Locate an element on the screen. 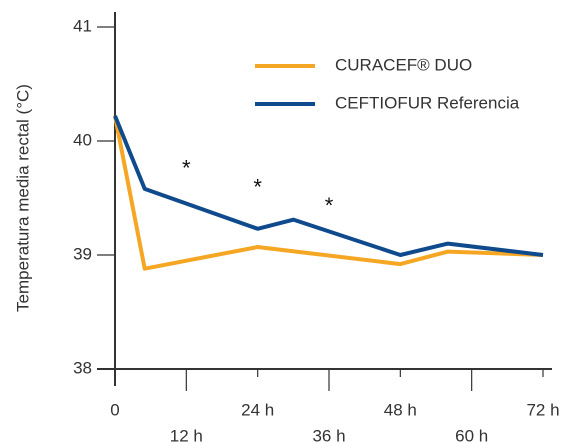 The width and height of the screenshot is (586, 444). x-tick-label: 60 h is located at coordinates (471, 435).